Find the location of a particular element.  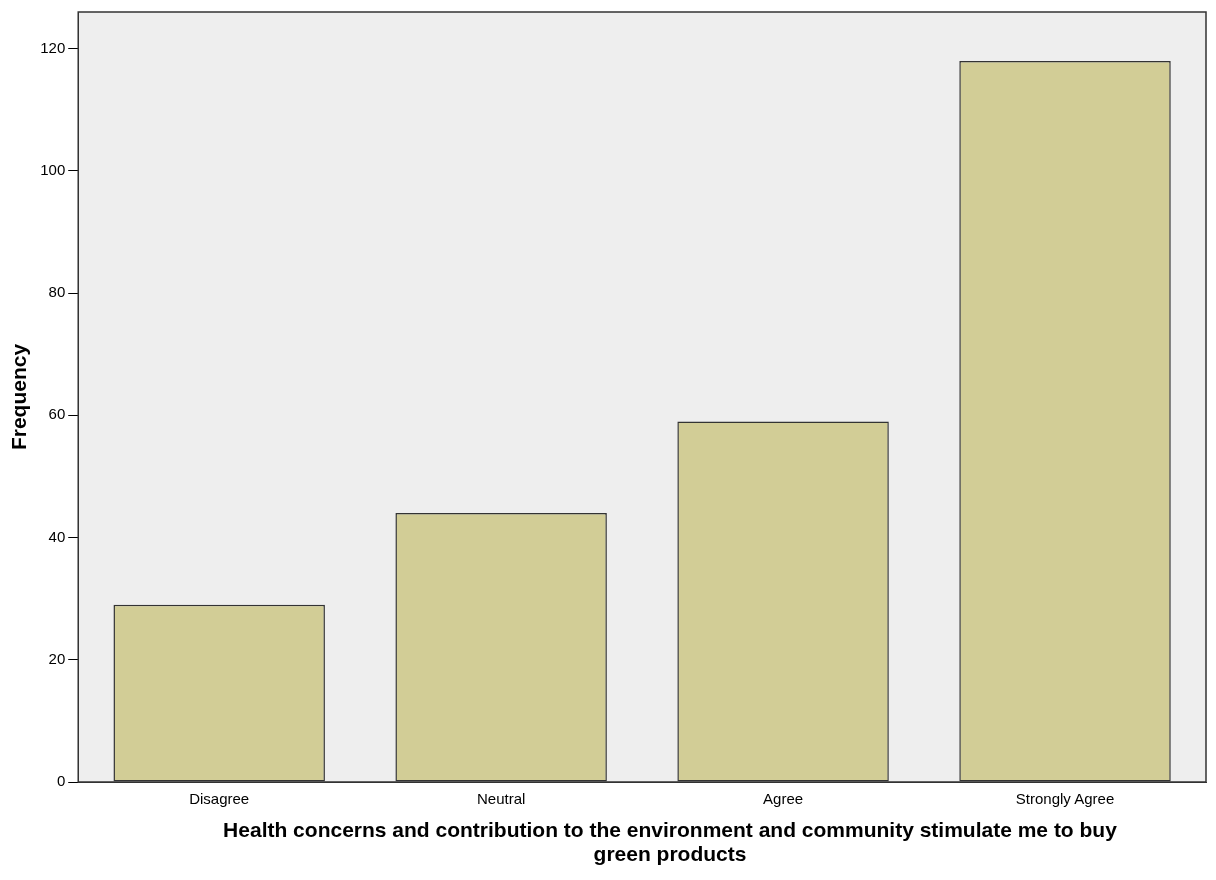

y-tick-label: 100 is located at coordinates (53, 170).